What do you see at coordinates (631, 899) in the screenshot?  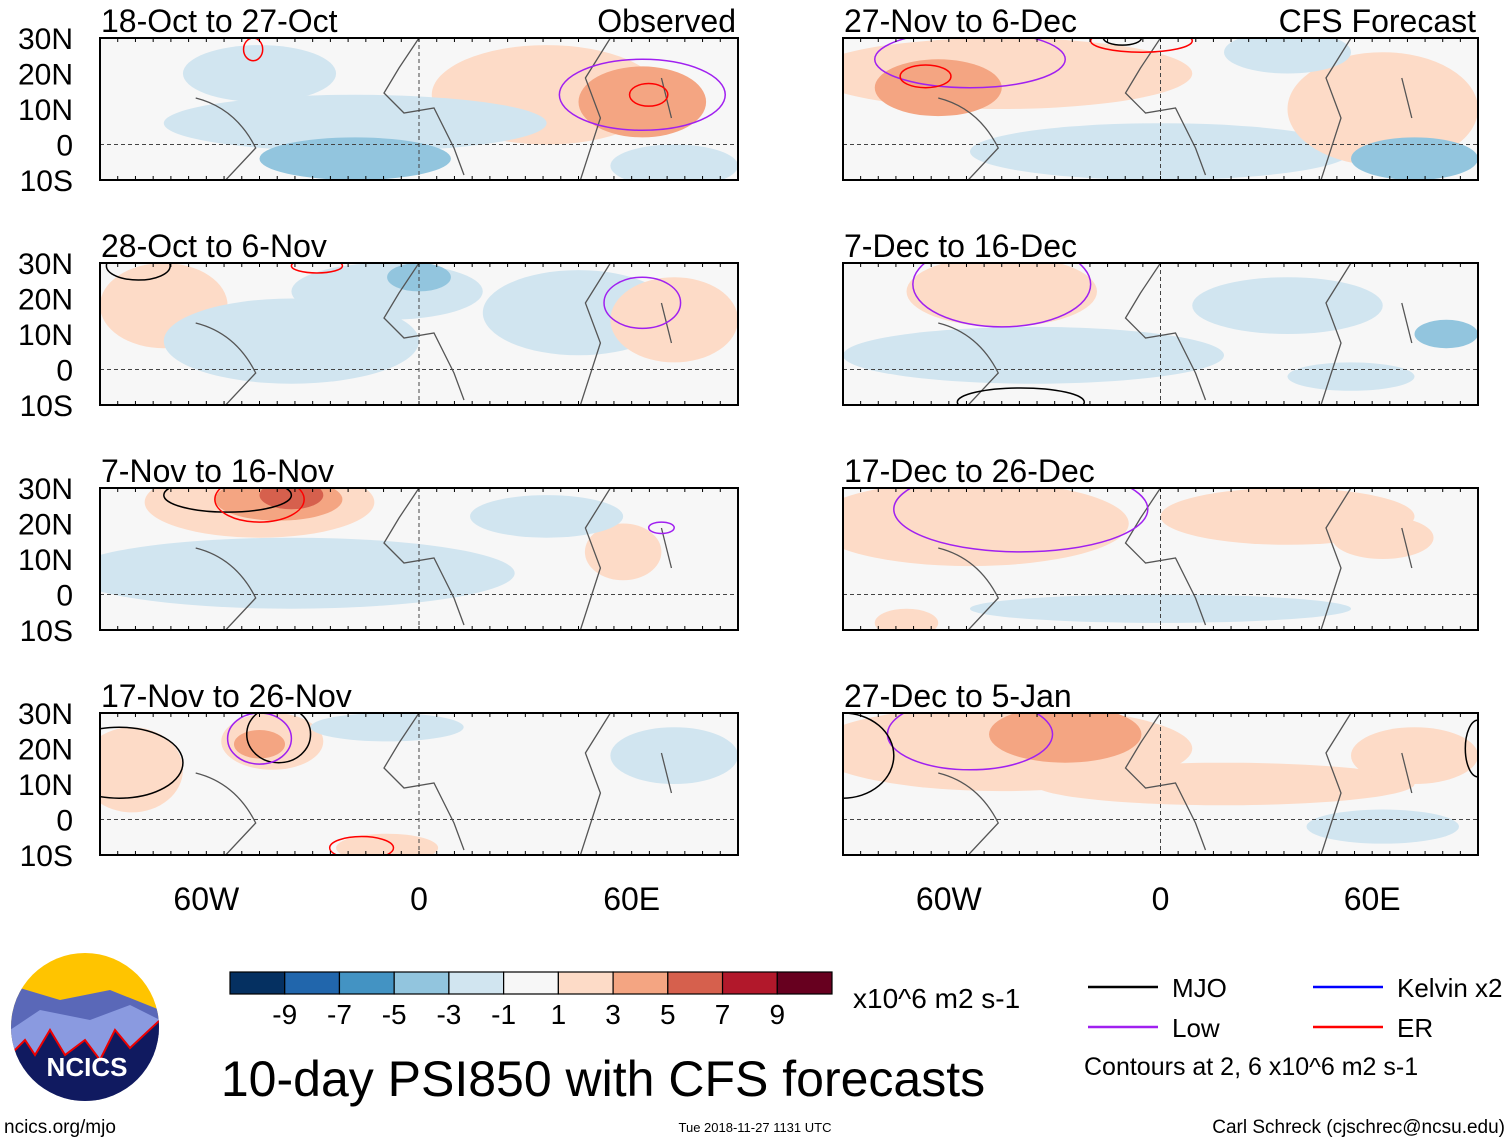 I see `lon-label: 60E` at bounding box center [631, 899].